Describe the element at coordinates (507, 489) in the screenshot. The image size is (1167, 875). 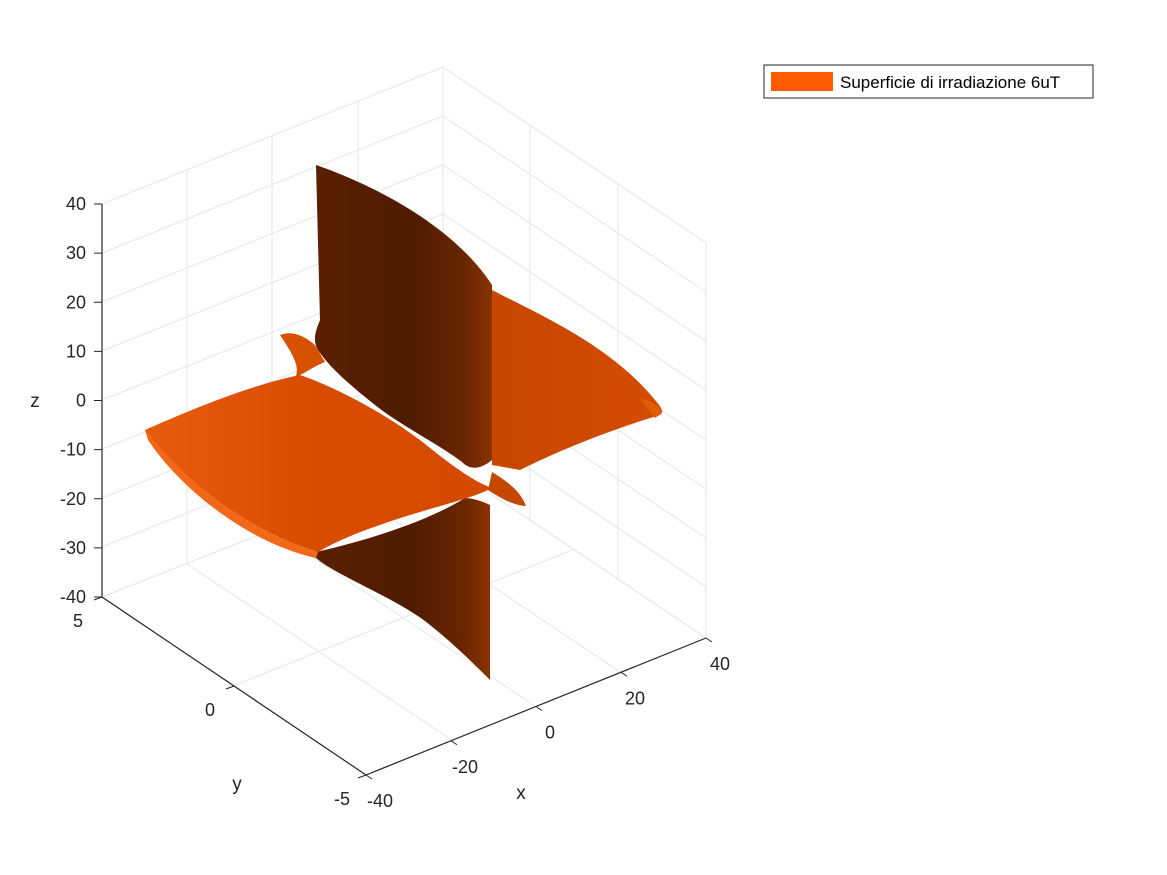
I see `surface-lower-tab` at that location.